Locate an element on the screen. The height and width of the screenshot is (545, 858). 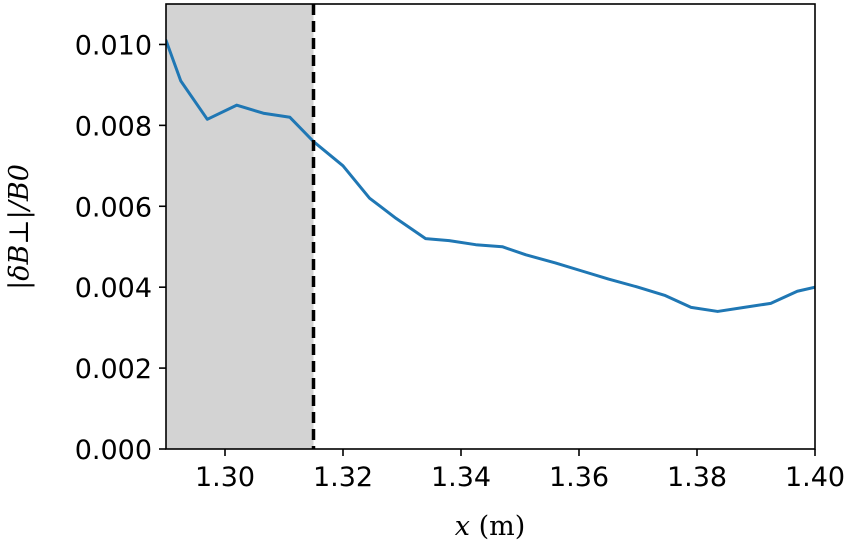
y-tick-label: 0.006 is located at coordinates (113, 207).